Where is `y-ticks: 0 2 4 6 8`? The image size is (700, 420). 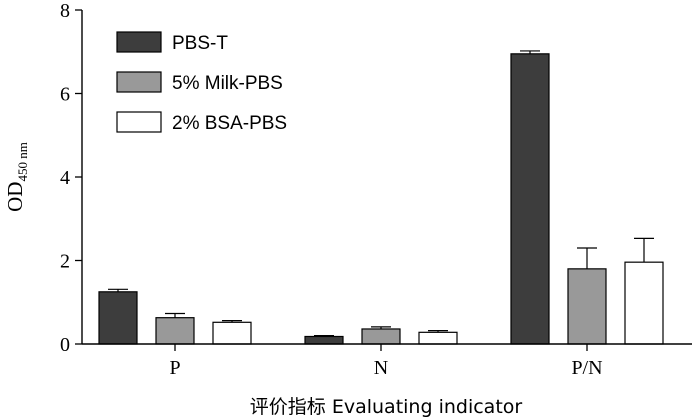
y-ticks: 0 2 4 6 8 is located at coordinates (71, 178).